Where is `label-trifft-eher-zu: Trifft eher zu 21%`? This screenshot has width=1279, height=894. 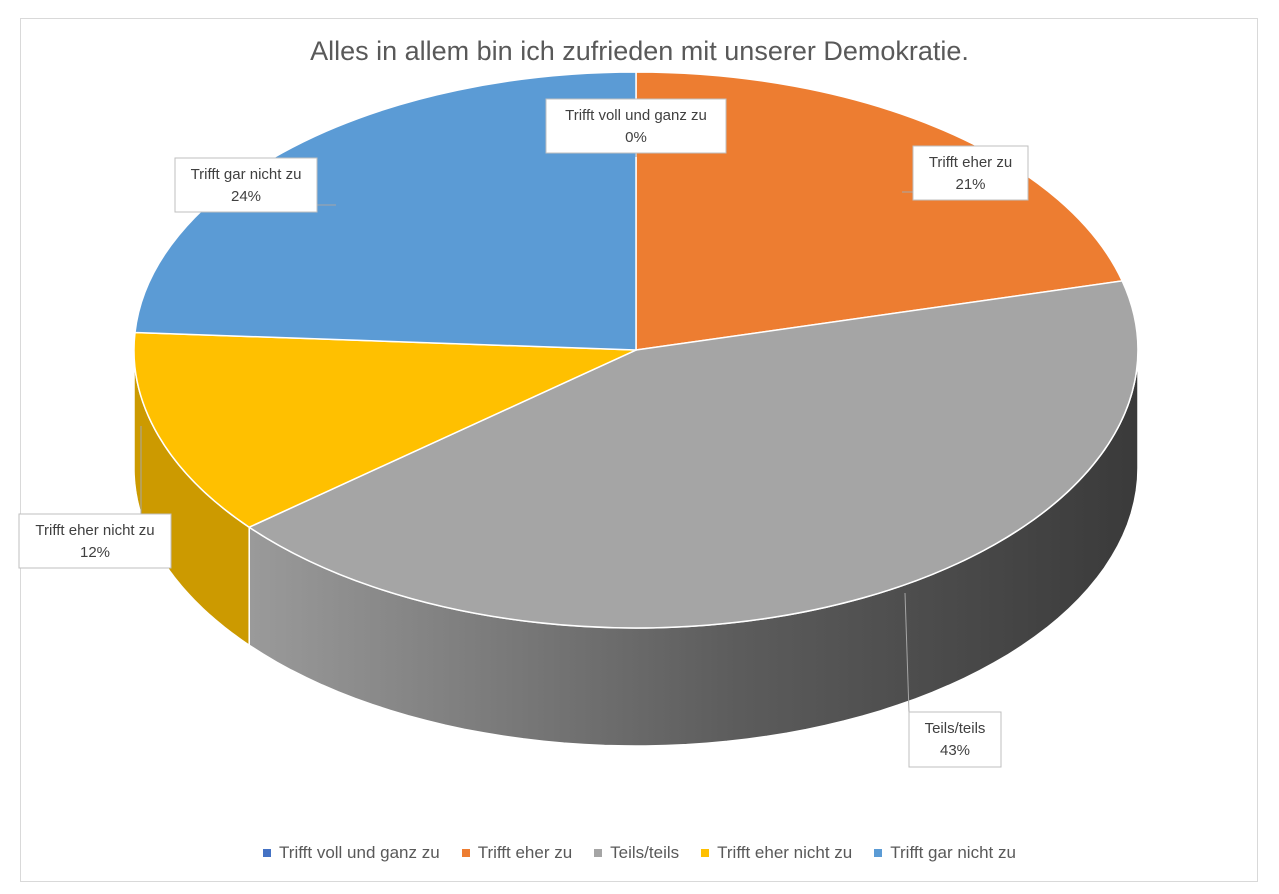
label-trifft-eher-zu: Trifft eher zu 21% is located at coordinates (965, 173).